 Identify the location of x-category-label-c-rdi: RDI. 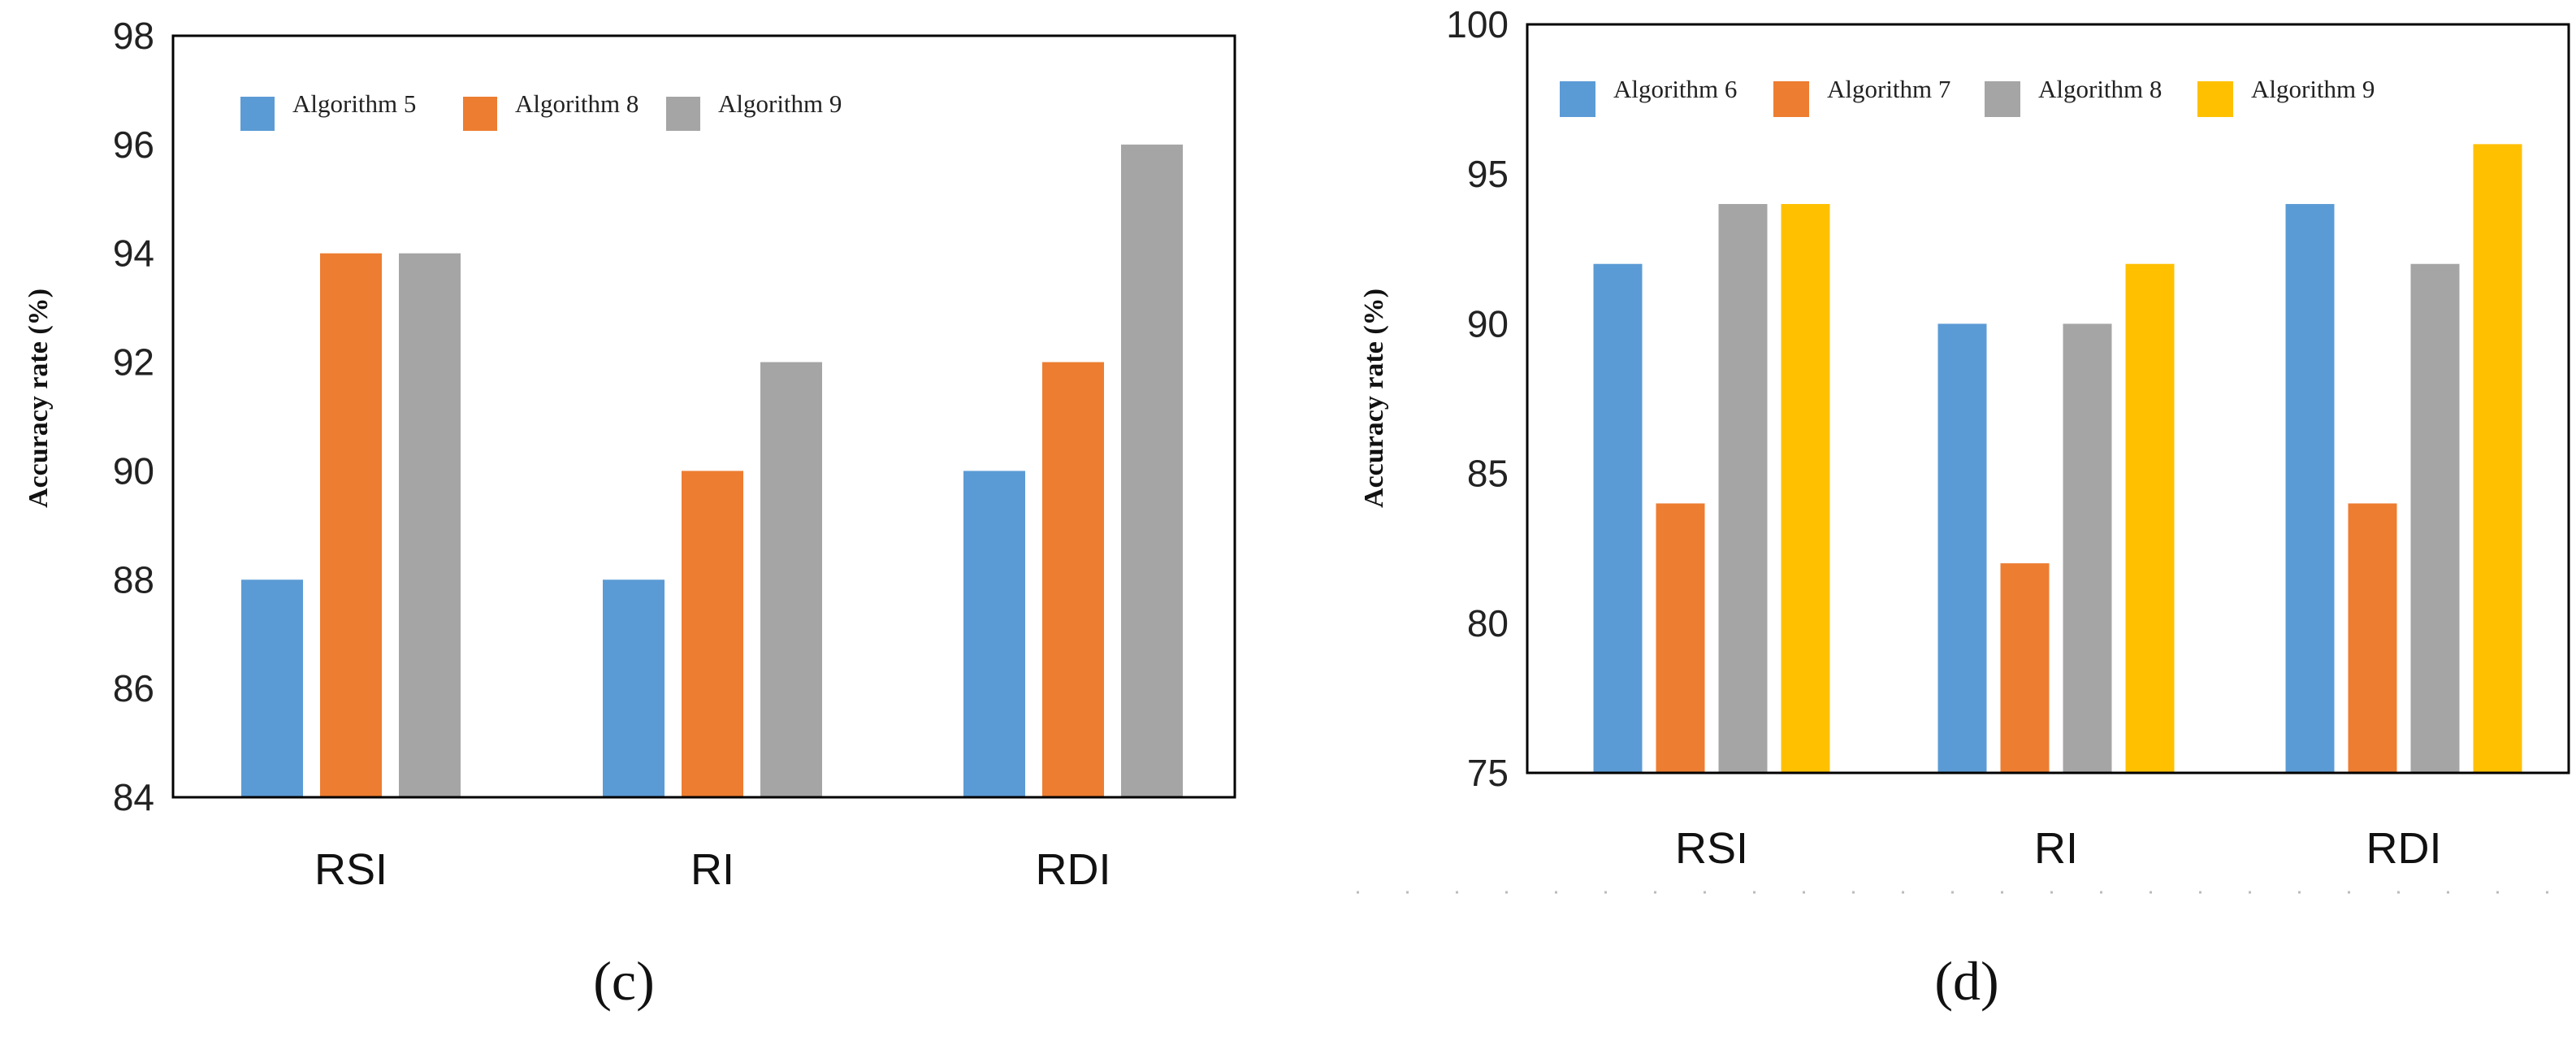
(1073, 869).